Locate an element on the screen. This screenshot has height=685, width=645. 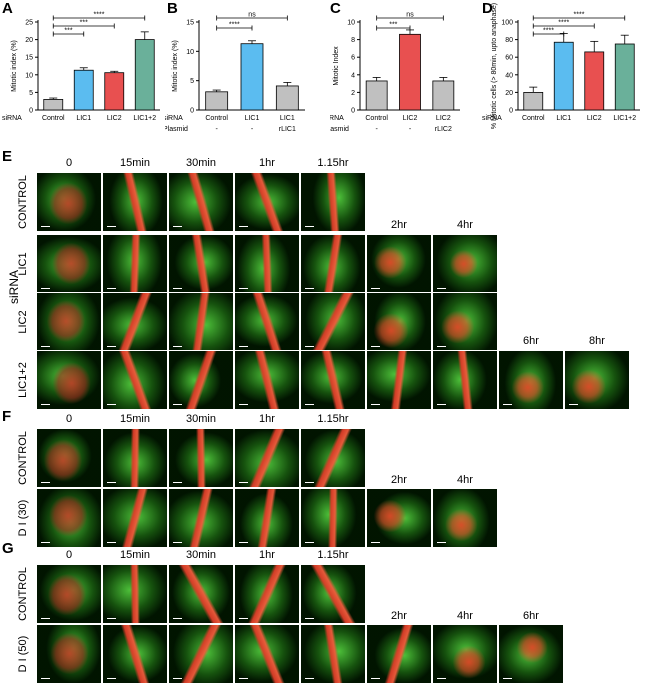
plasmid-label: rLIC1 is located at coordinates (287, 129).